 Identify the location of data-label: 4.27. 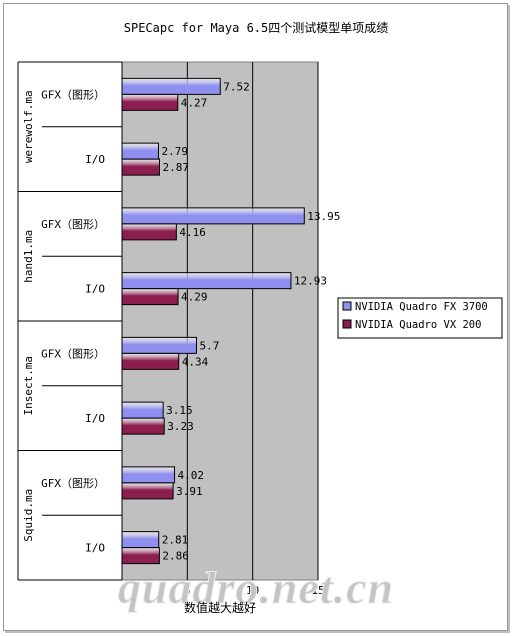
(194, 102).